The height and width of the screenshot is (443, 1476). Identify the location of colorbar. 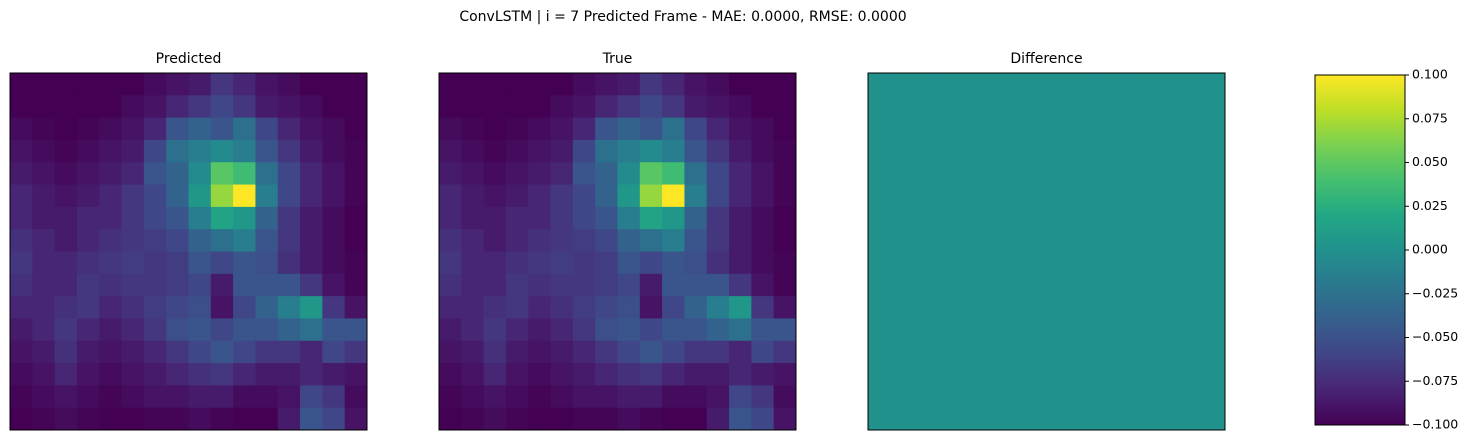
(1360, 250).